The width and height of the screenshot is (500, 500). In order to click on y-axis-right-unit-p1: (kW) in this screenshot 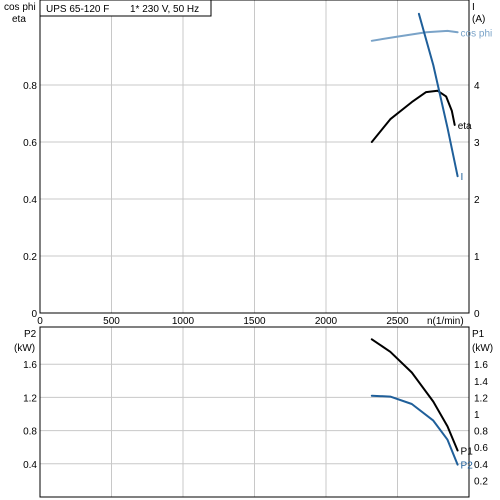, I will do `click(482, 348)`.